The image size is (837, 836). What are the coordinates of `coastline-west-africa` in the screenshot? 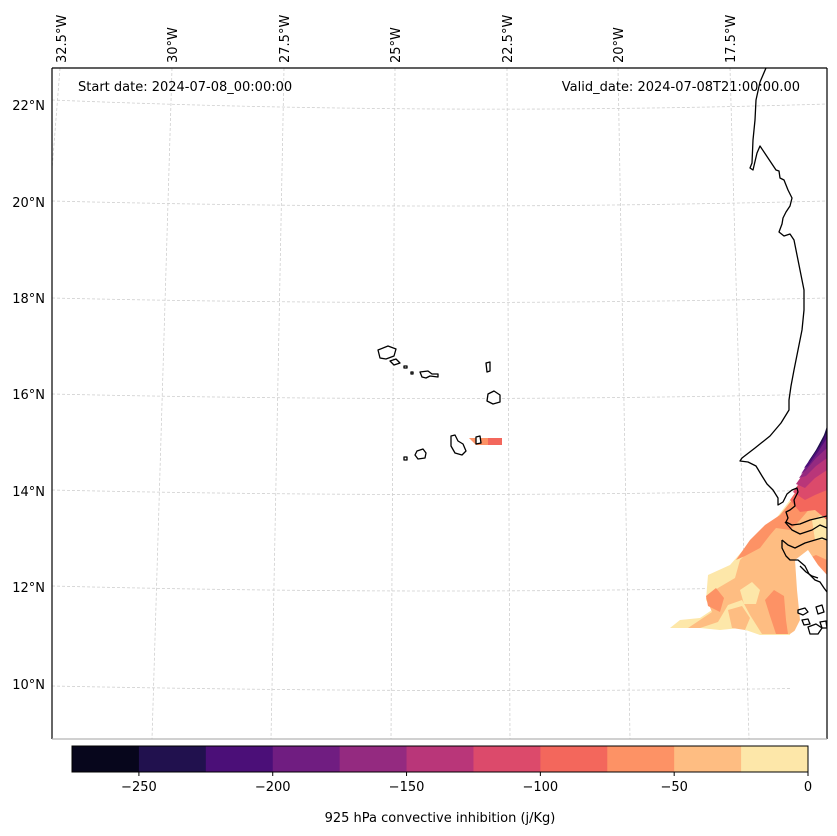 It's located at (783, 297).